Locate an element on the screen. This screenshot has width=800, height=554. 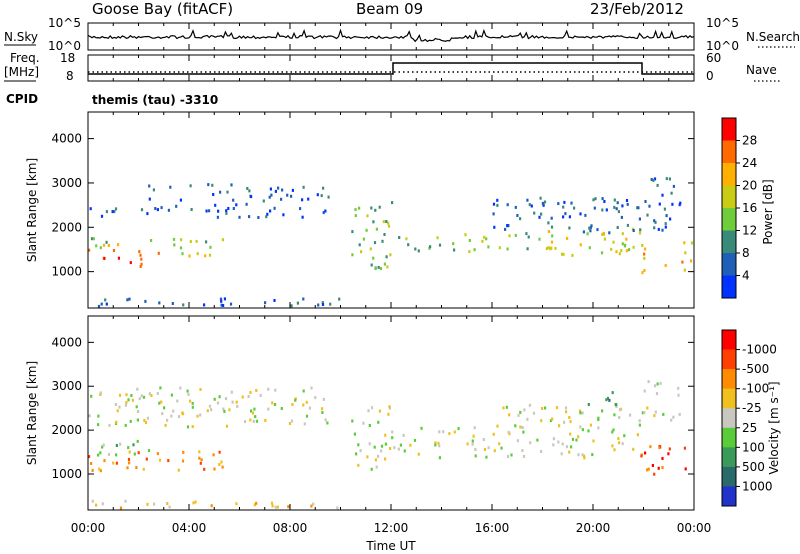
y-tick-label: 2000 is located at coordinates (66, 227).